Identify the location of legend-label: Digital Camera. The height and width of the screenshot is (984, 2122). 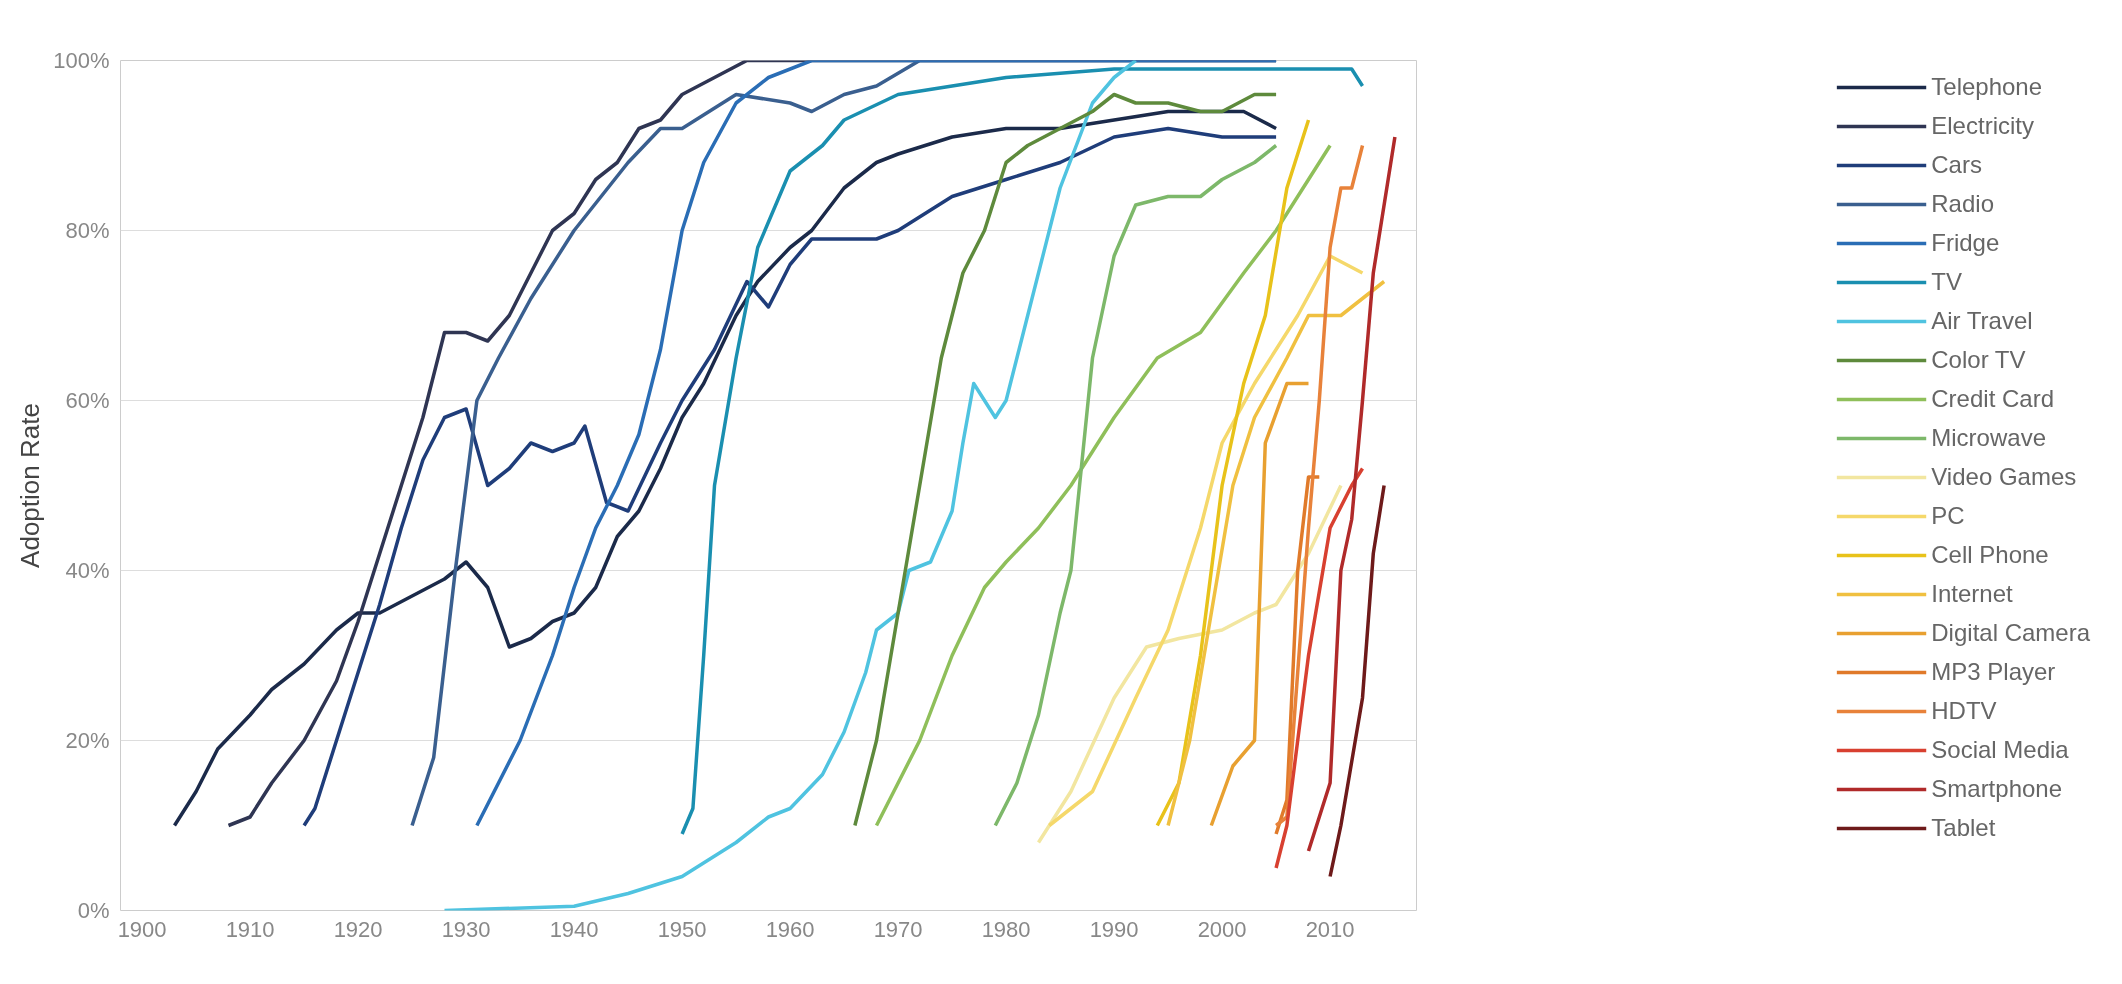
(2010, 633).